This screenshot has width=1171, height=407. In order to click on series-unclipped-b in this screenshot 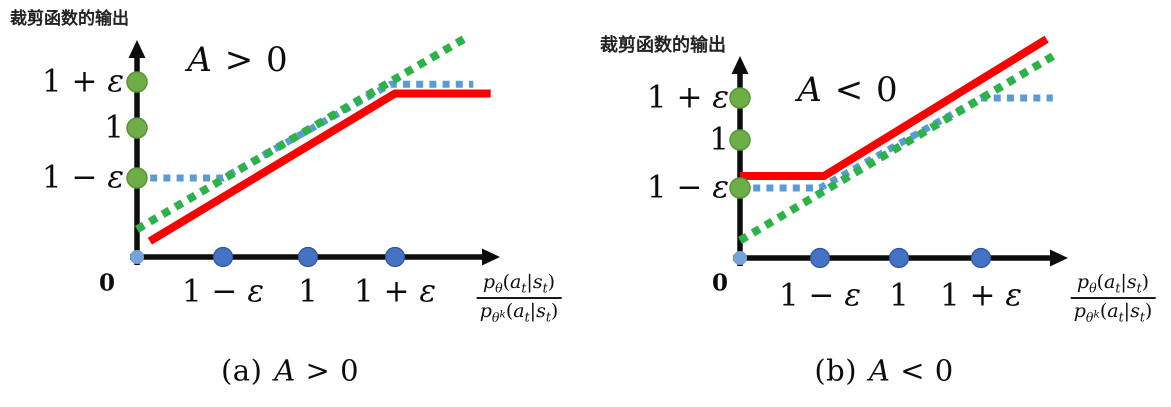, I will do `click(898, 147)`.